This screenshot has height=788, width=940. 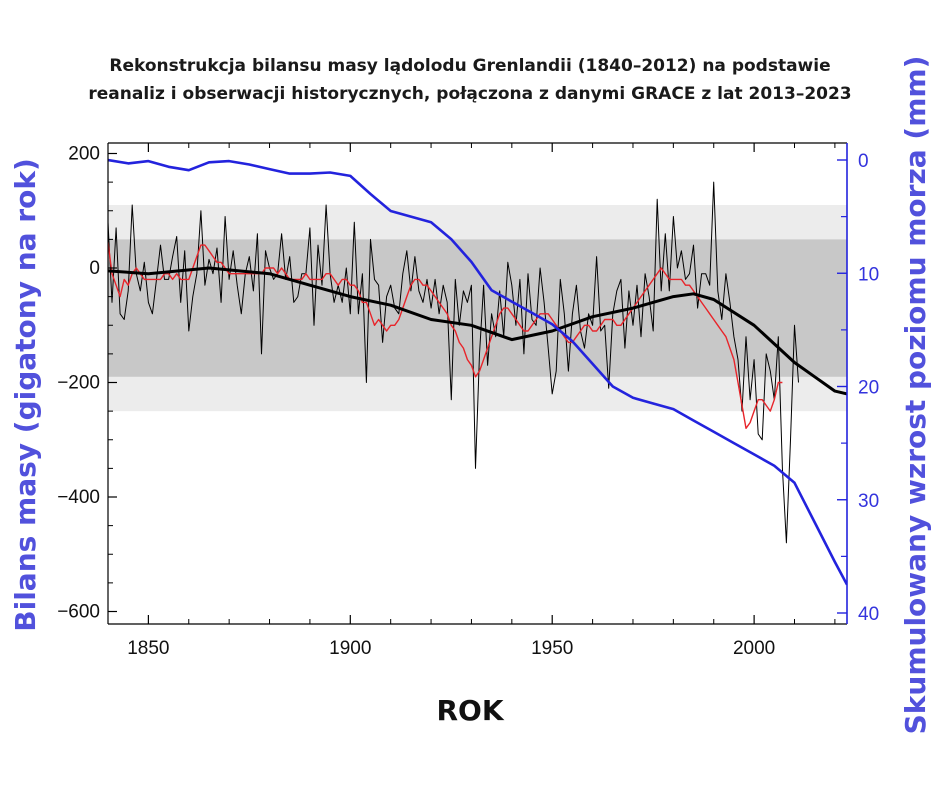 I want to click on x-axis-label: ROK, so click(x=470, y=710).